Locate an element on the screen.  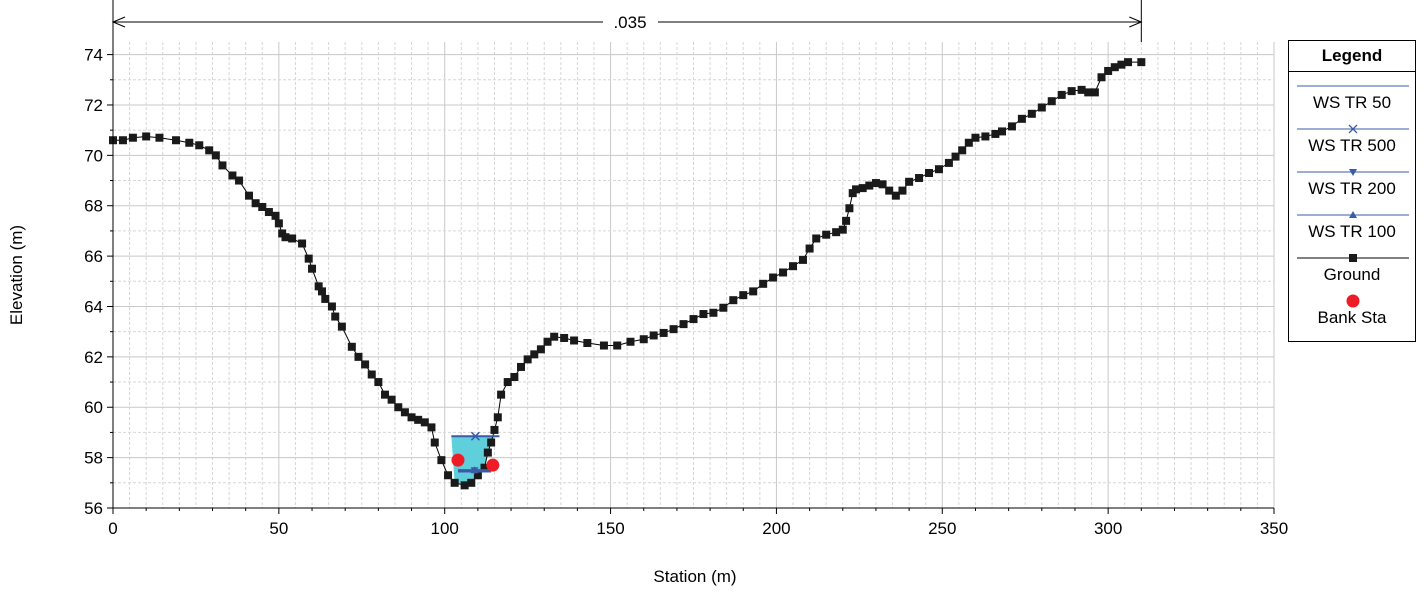
ws-marker-x is located at coordinates (475, 436).